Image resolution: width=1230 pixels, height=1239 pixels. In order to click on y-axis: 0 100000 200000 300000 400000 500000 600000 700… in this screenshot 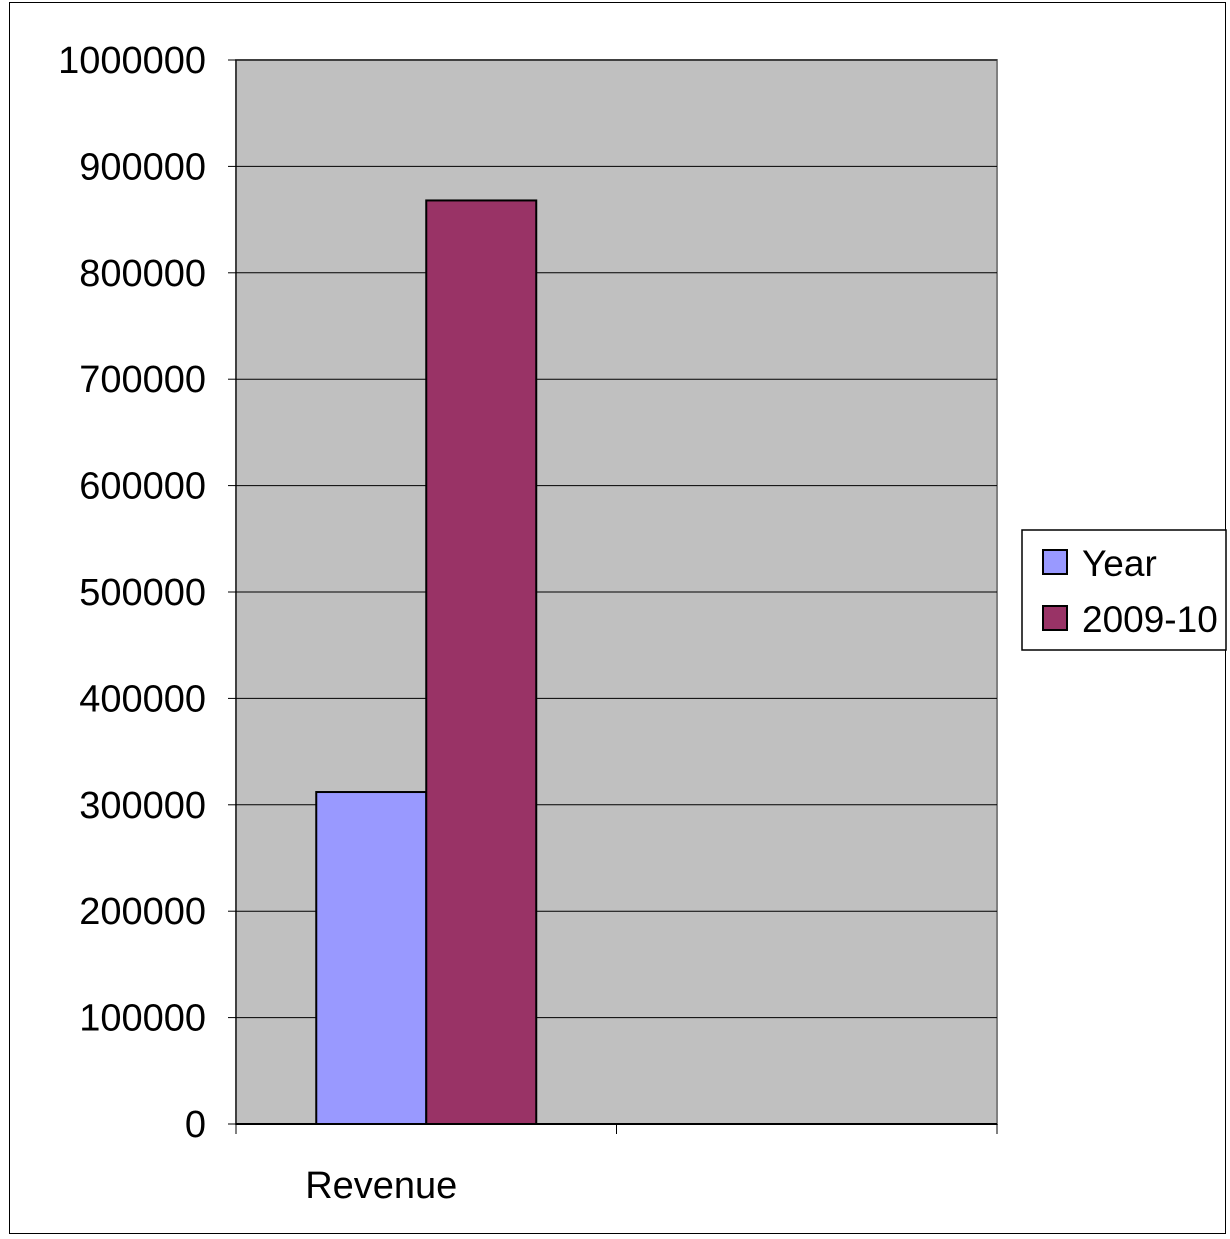, I will do `click(147, 593)`.